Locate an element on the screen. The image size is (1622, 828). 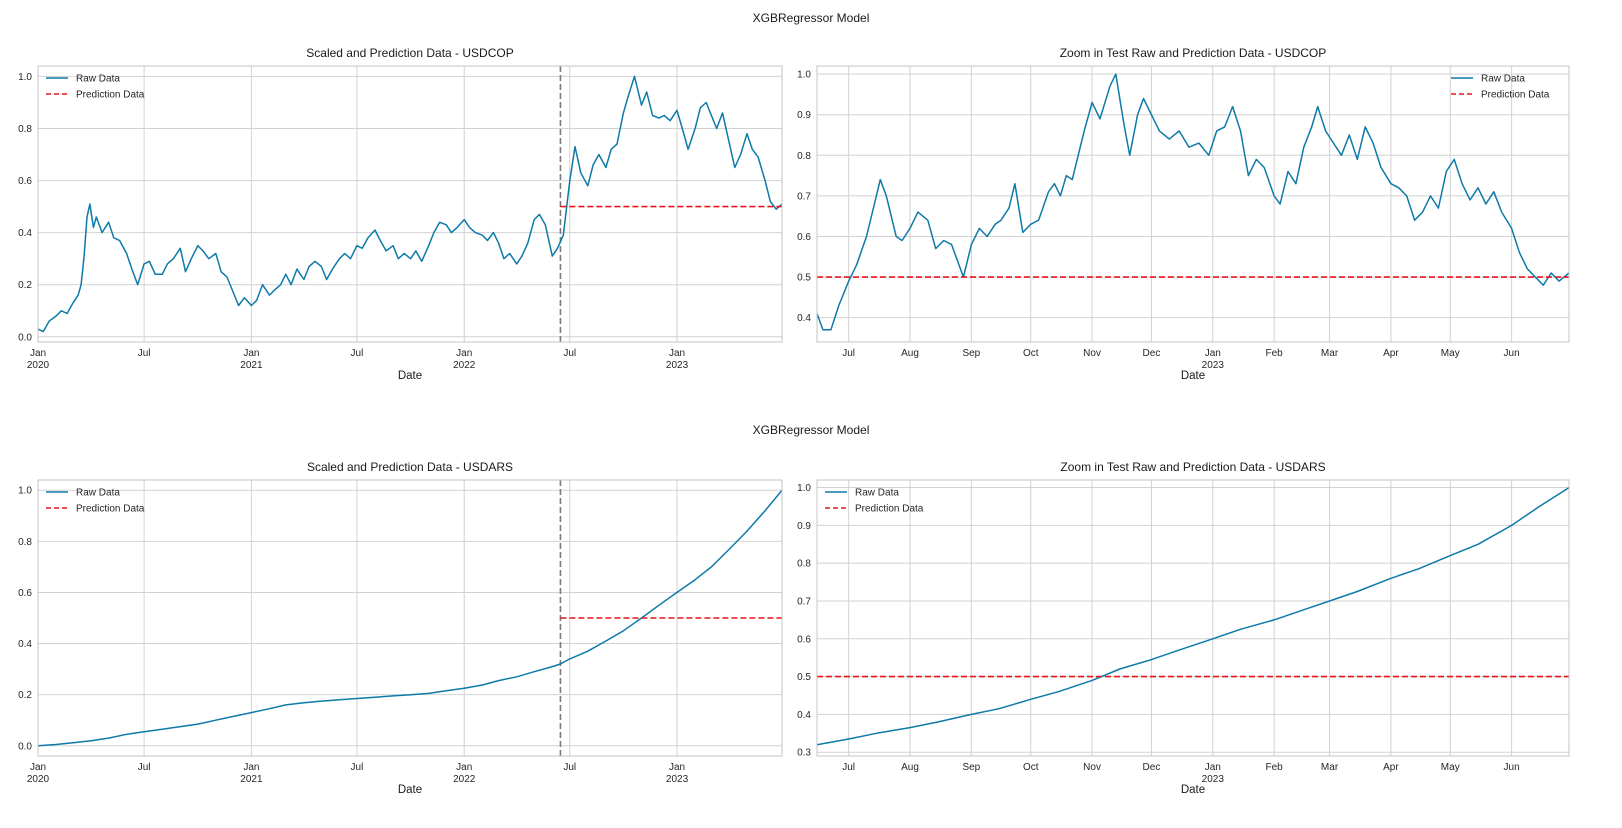
chart-2-legend-label: Prediction Data is located at coordinates (110, 509).